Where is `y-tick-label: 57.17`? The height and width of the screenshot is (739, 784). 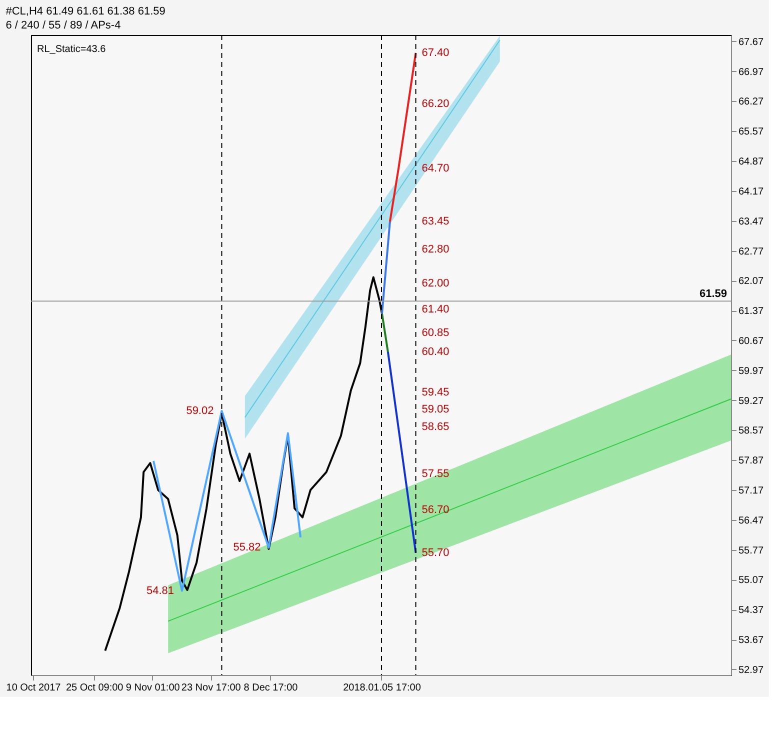
y-tick-label: 57.17 is located at coordinates (751, 491).